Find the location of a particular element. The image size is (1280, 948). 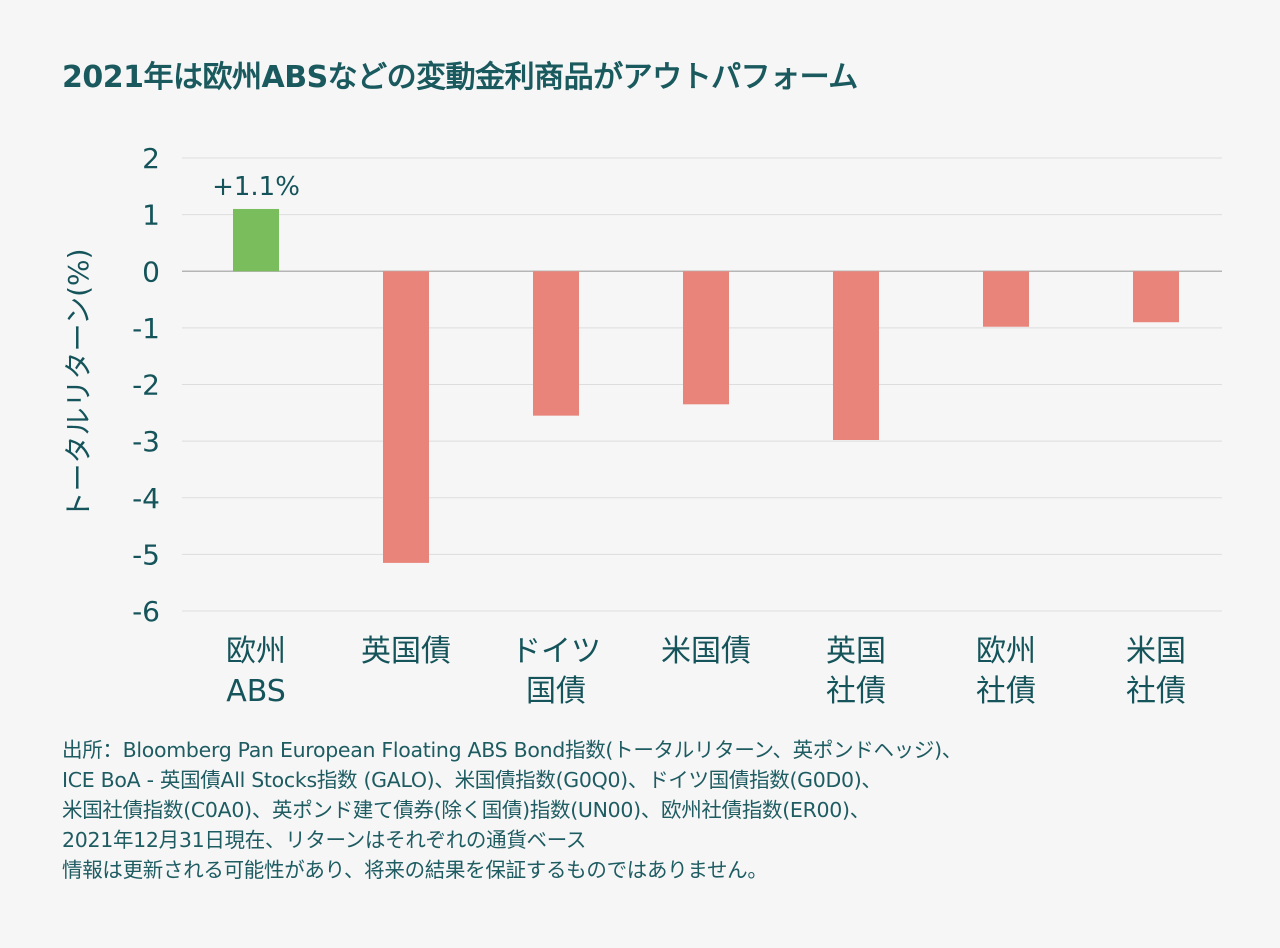

x-tick-label: 英国 is located at coordinates (856, 651).